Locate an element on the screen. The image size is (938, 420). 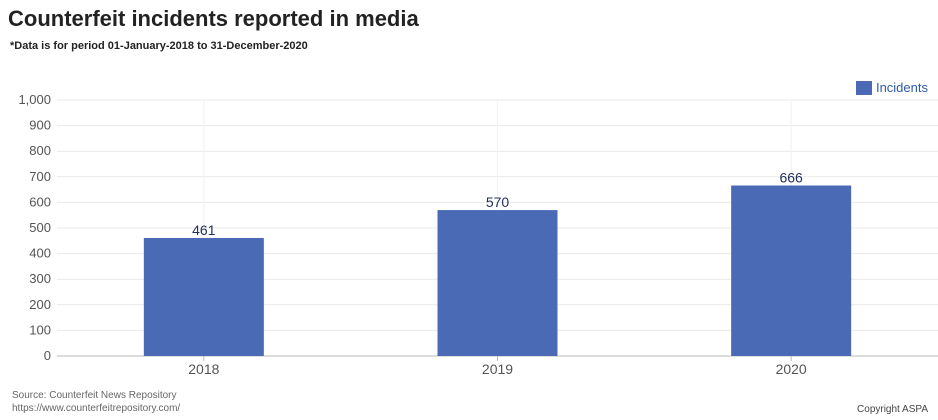
source-line: Source: Counterfeit News Repository is located at coordinates (94, 395).